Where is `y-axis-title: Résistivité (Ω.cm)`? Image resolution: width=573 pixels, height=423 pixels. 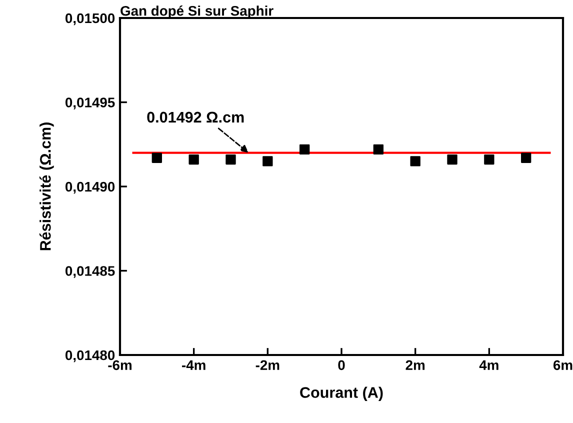 y-axis-title: Résistivité (Ω.cm) is located at coordinates (46, 186).